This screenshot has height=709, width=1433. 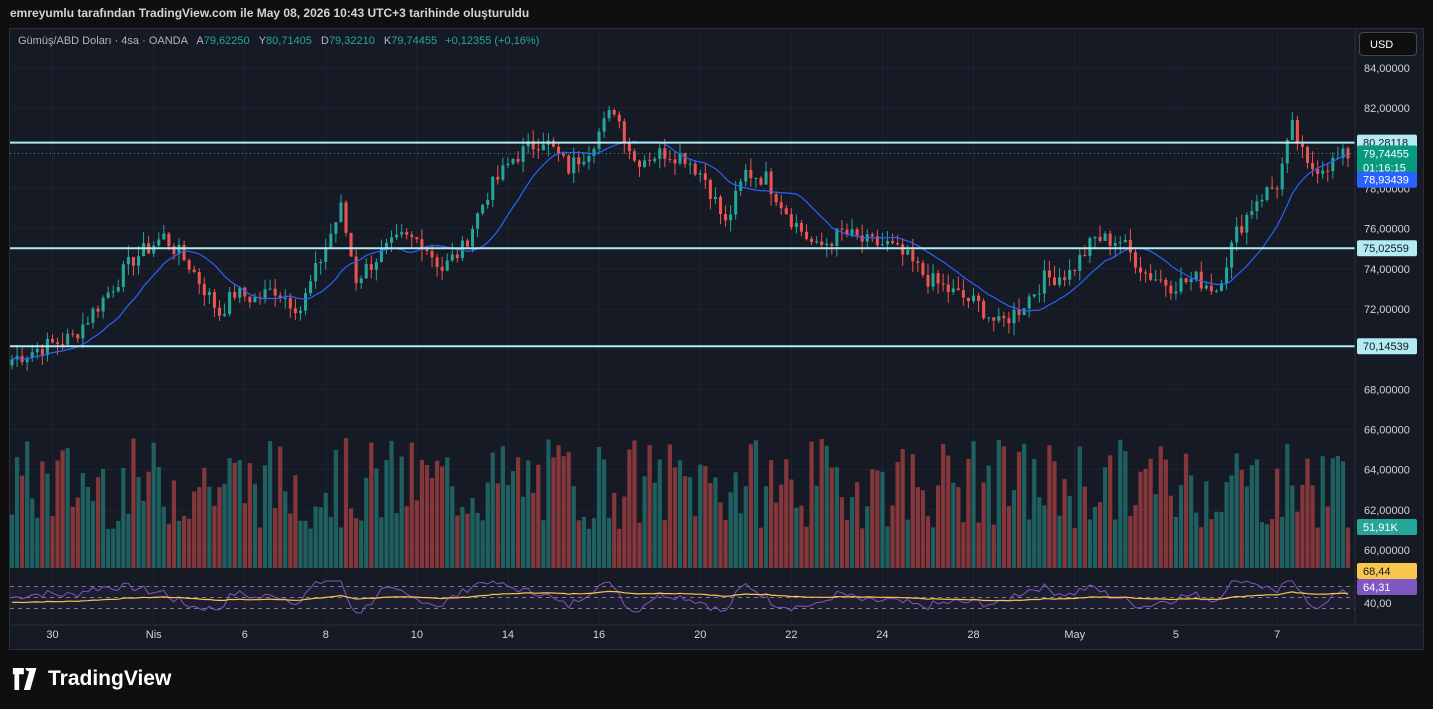 What do you see at coordinates (1387, 390) in the screenshot?
I see `price-tick-label: 68,00000` at bounding box center [1387, 390].